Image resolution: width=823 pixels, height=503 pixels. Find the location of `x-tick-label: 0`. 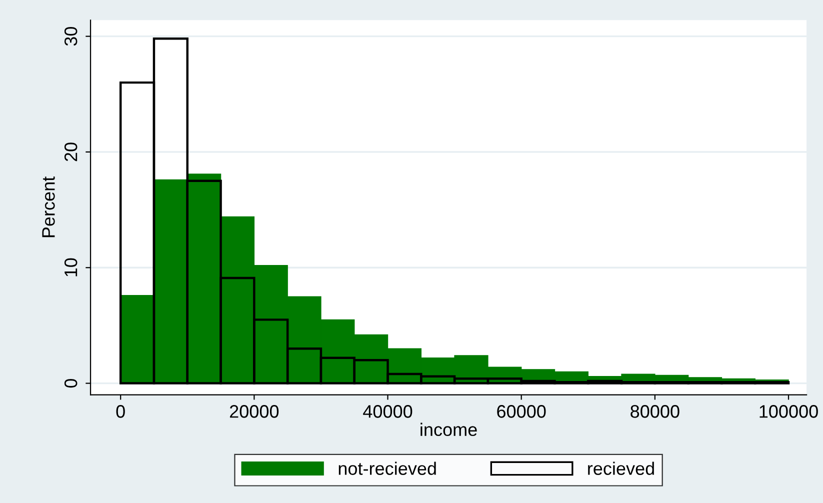

x-tick-label: 0 is located at coordinates (120, 411).